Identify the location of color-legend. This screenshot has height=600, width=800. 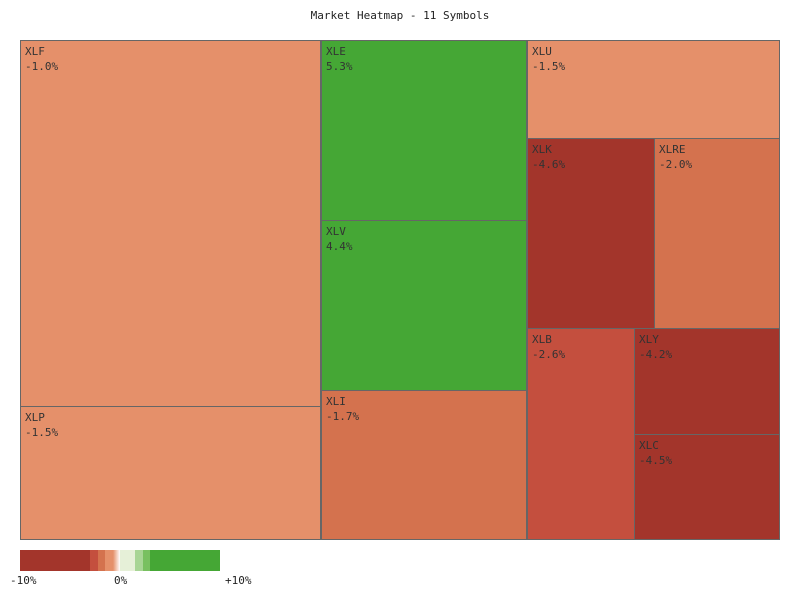
(120, 560).